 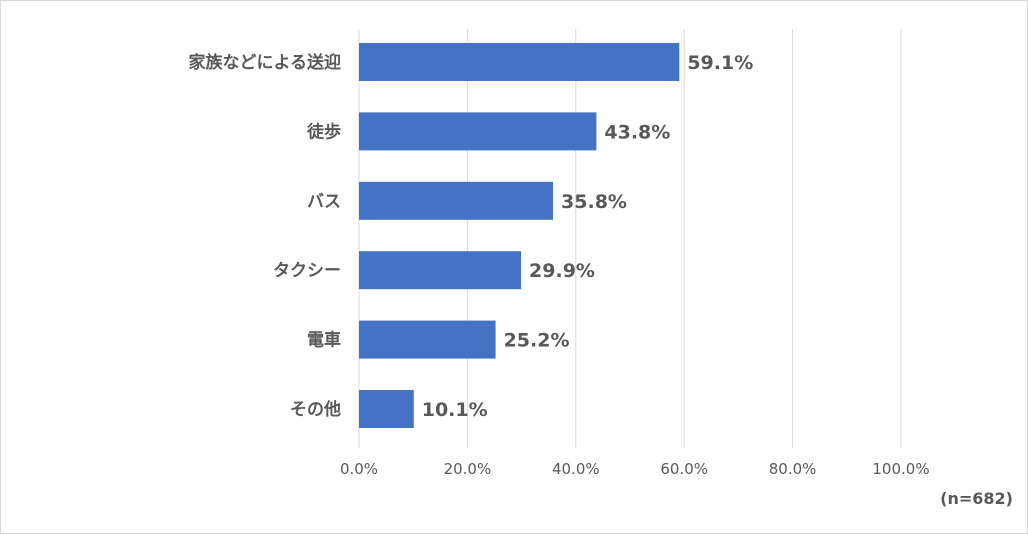 What do you see at coordinates (265, 62) in the screenshot?
I see `category-label: 家族などによる送迎` at bounding box center [265, 62].